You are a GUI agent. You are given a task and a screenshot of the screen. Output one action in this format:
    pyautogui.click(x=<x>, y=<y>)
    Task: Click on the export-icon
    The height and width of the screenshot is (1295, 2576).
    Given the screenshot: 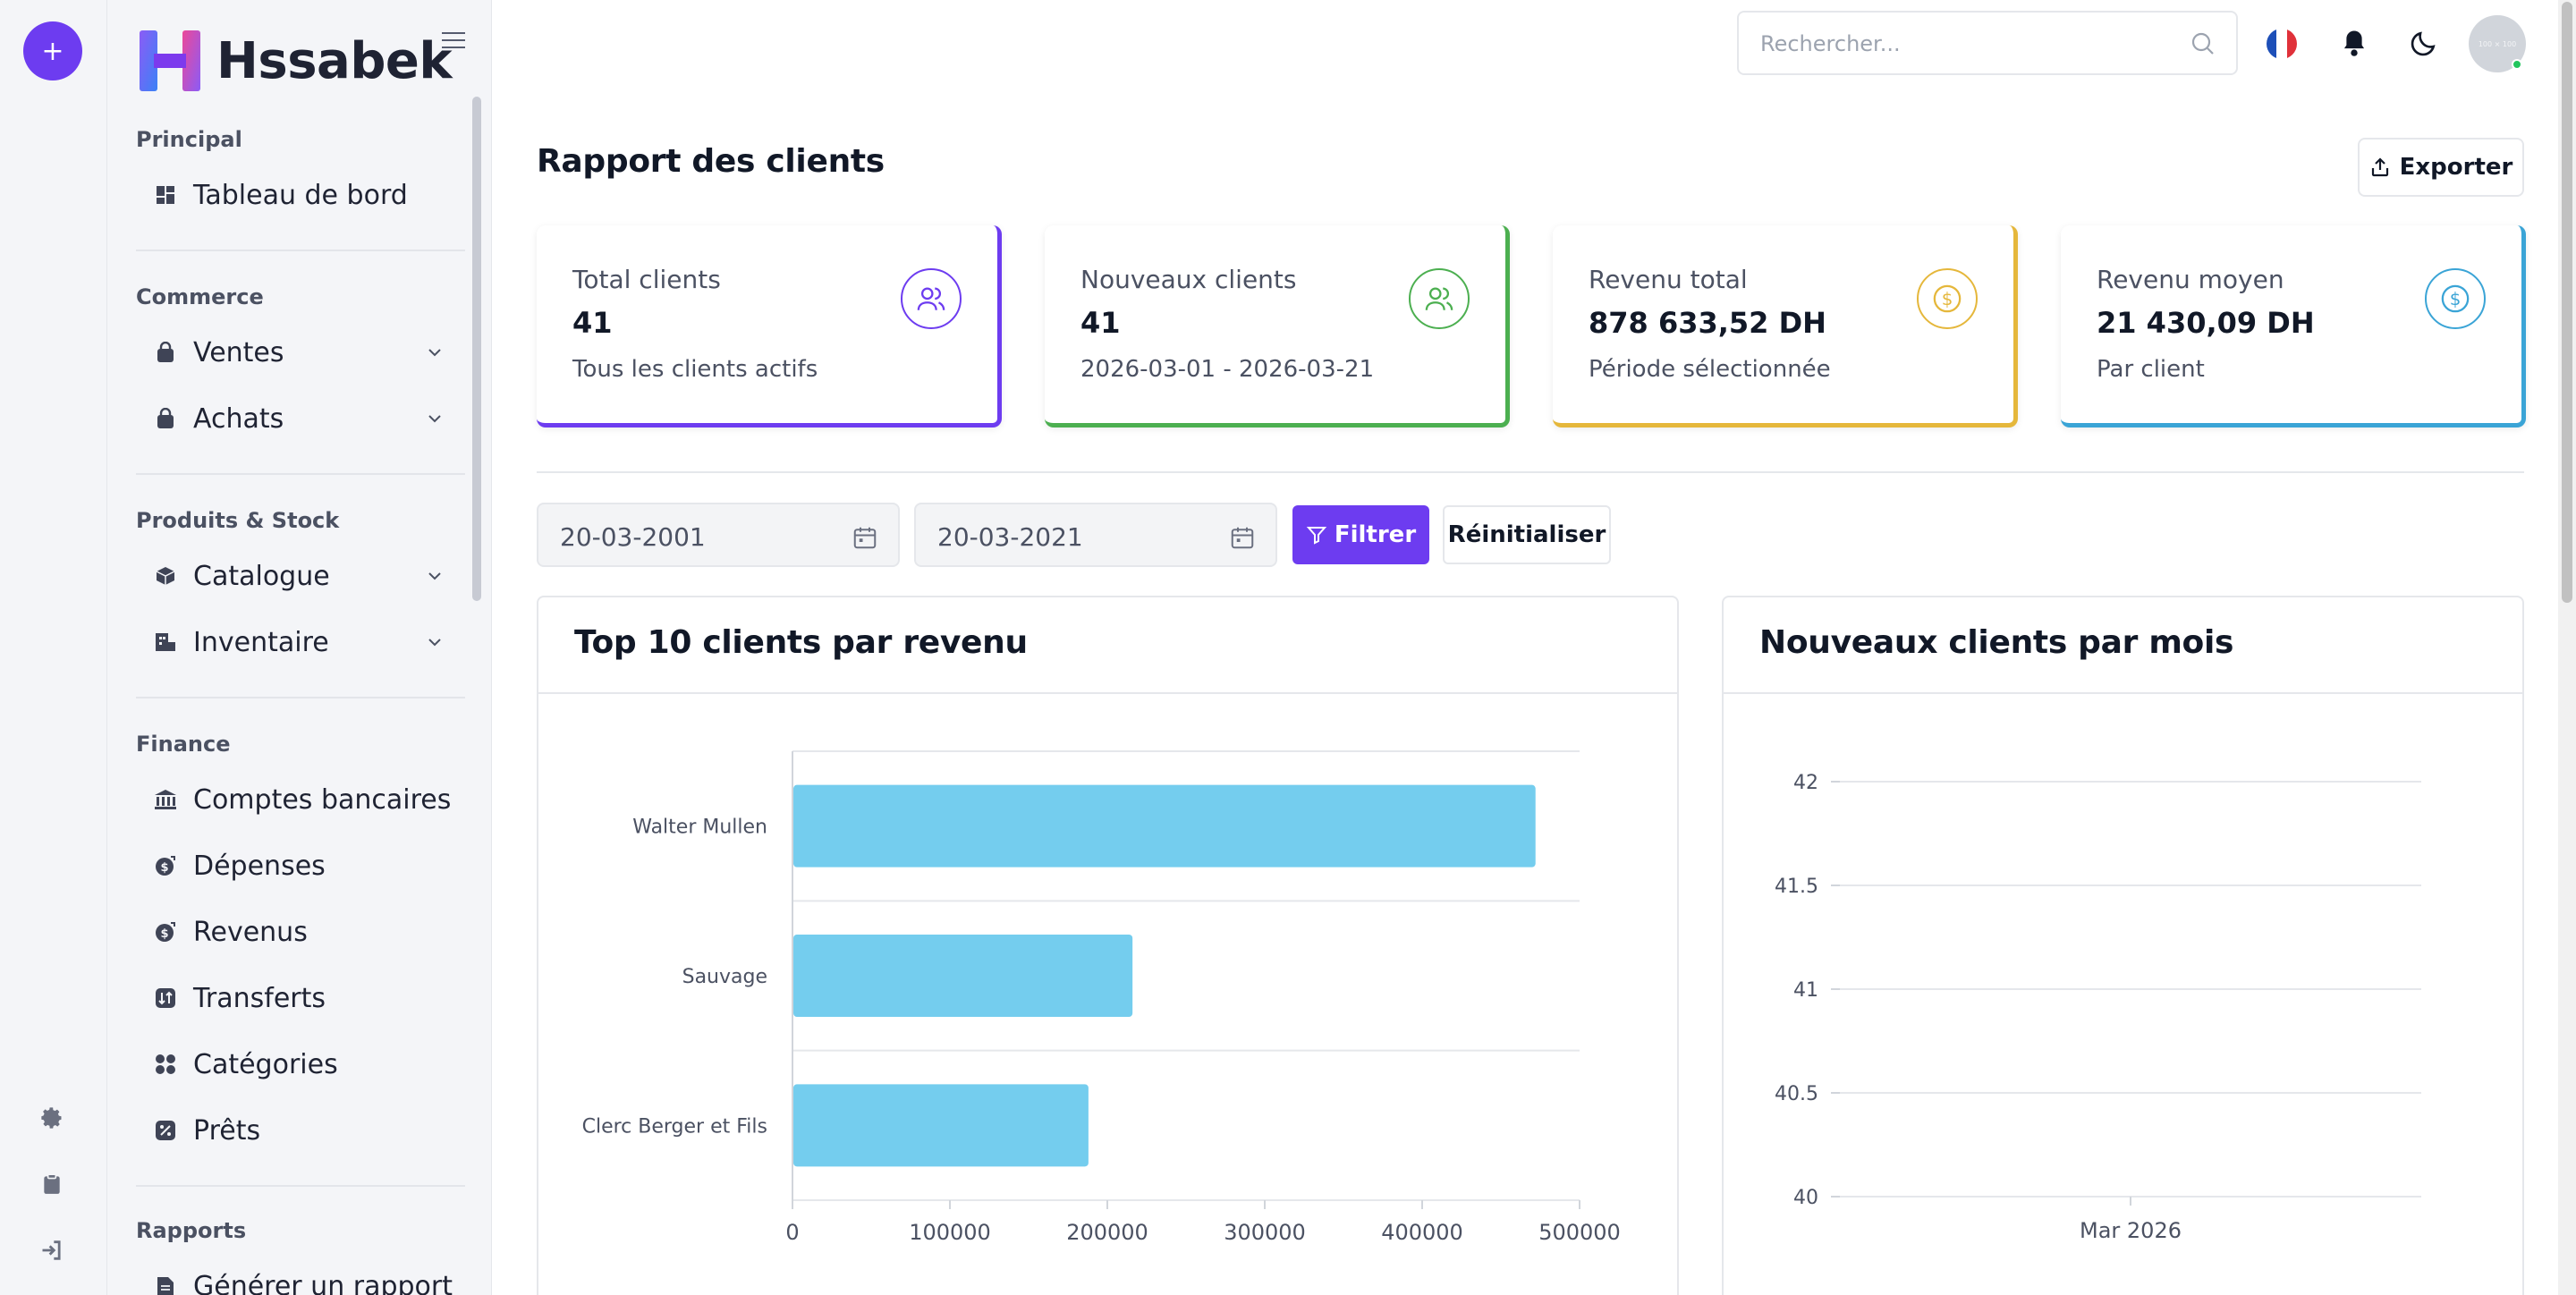 What is the action you would take?
    pyautogui.click(x=2379, y=167)
    